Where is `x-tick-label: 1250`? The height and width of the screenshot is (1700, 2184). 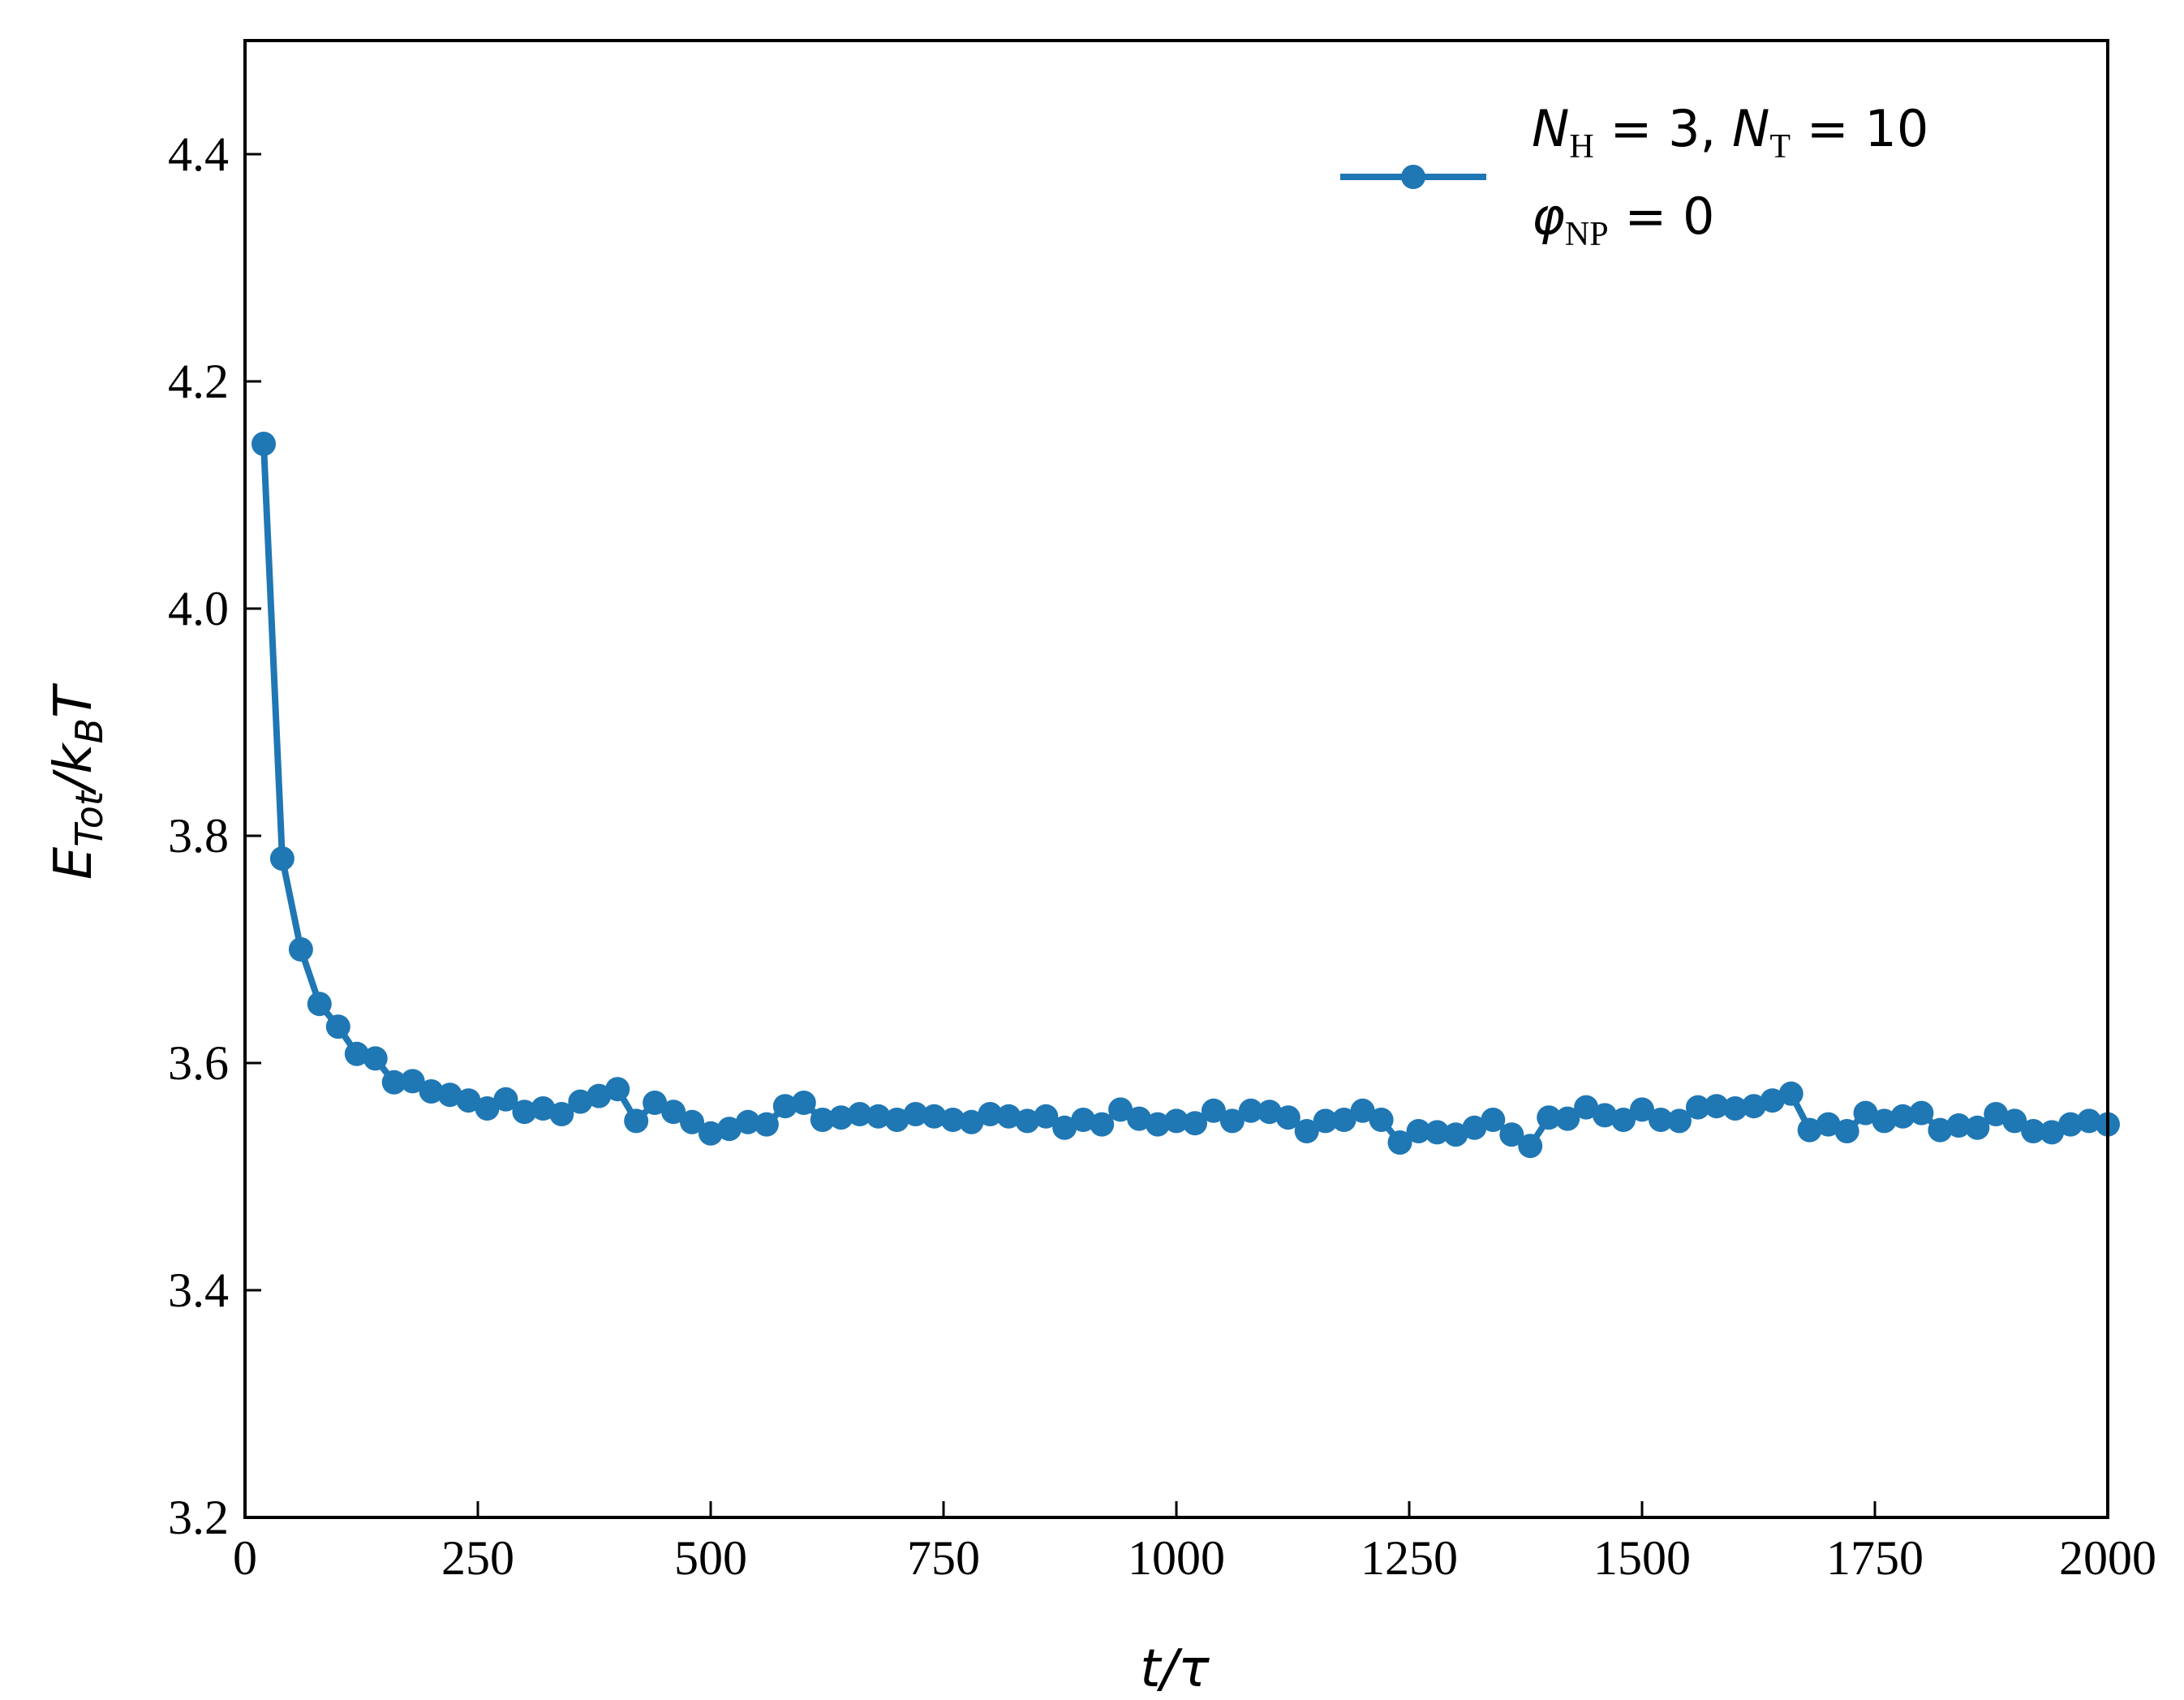
x-tick-label: 1250 is located at coordinates (1409, 1558).